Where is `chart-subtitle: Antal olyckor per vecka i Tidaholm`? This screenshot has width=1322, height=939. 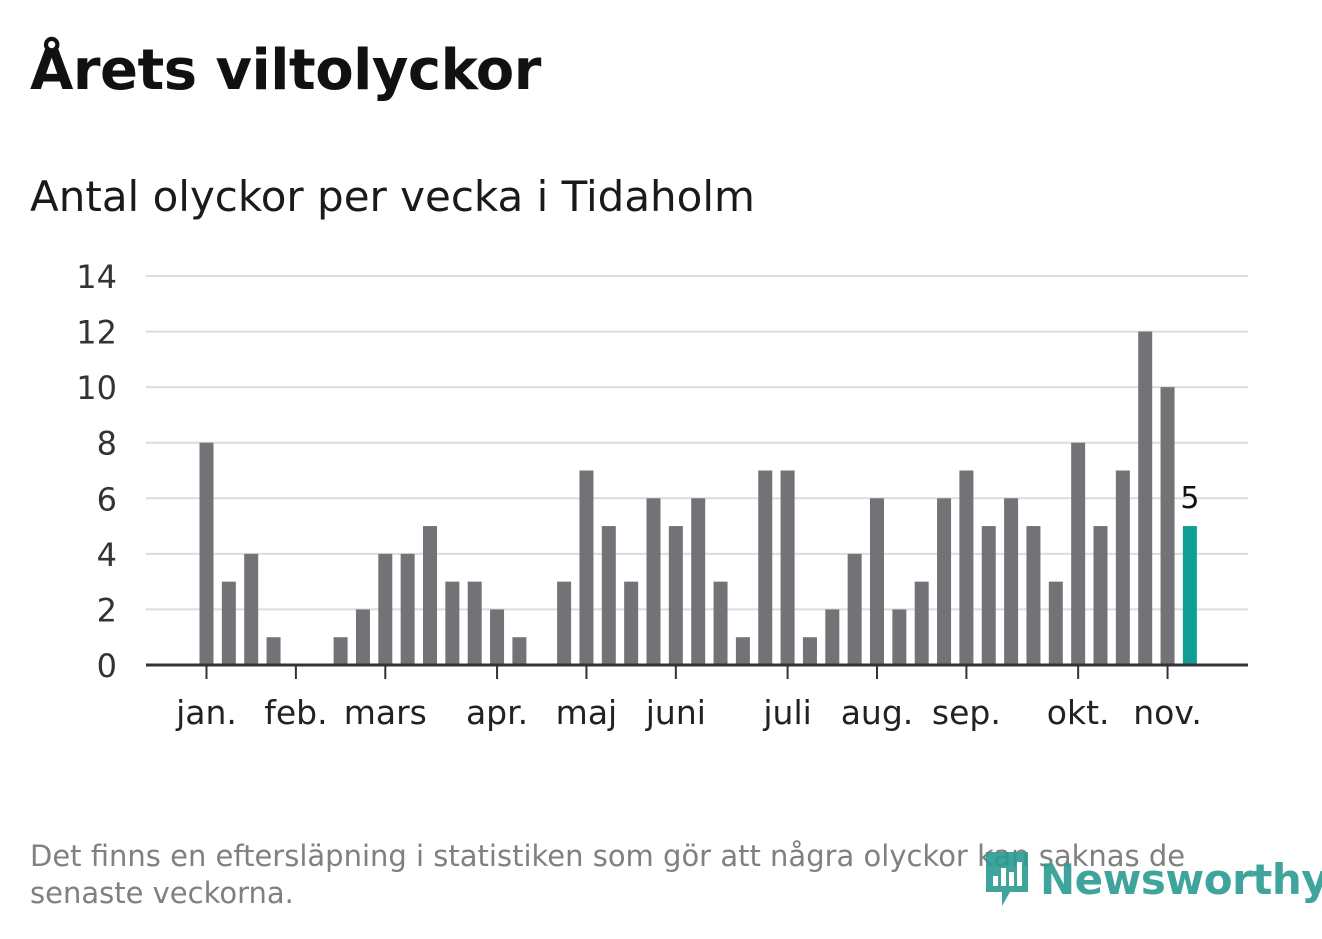
chart-subtitle: Antal olyckor per vecka i Tidaholm is located at coordinates (392, 196).